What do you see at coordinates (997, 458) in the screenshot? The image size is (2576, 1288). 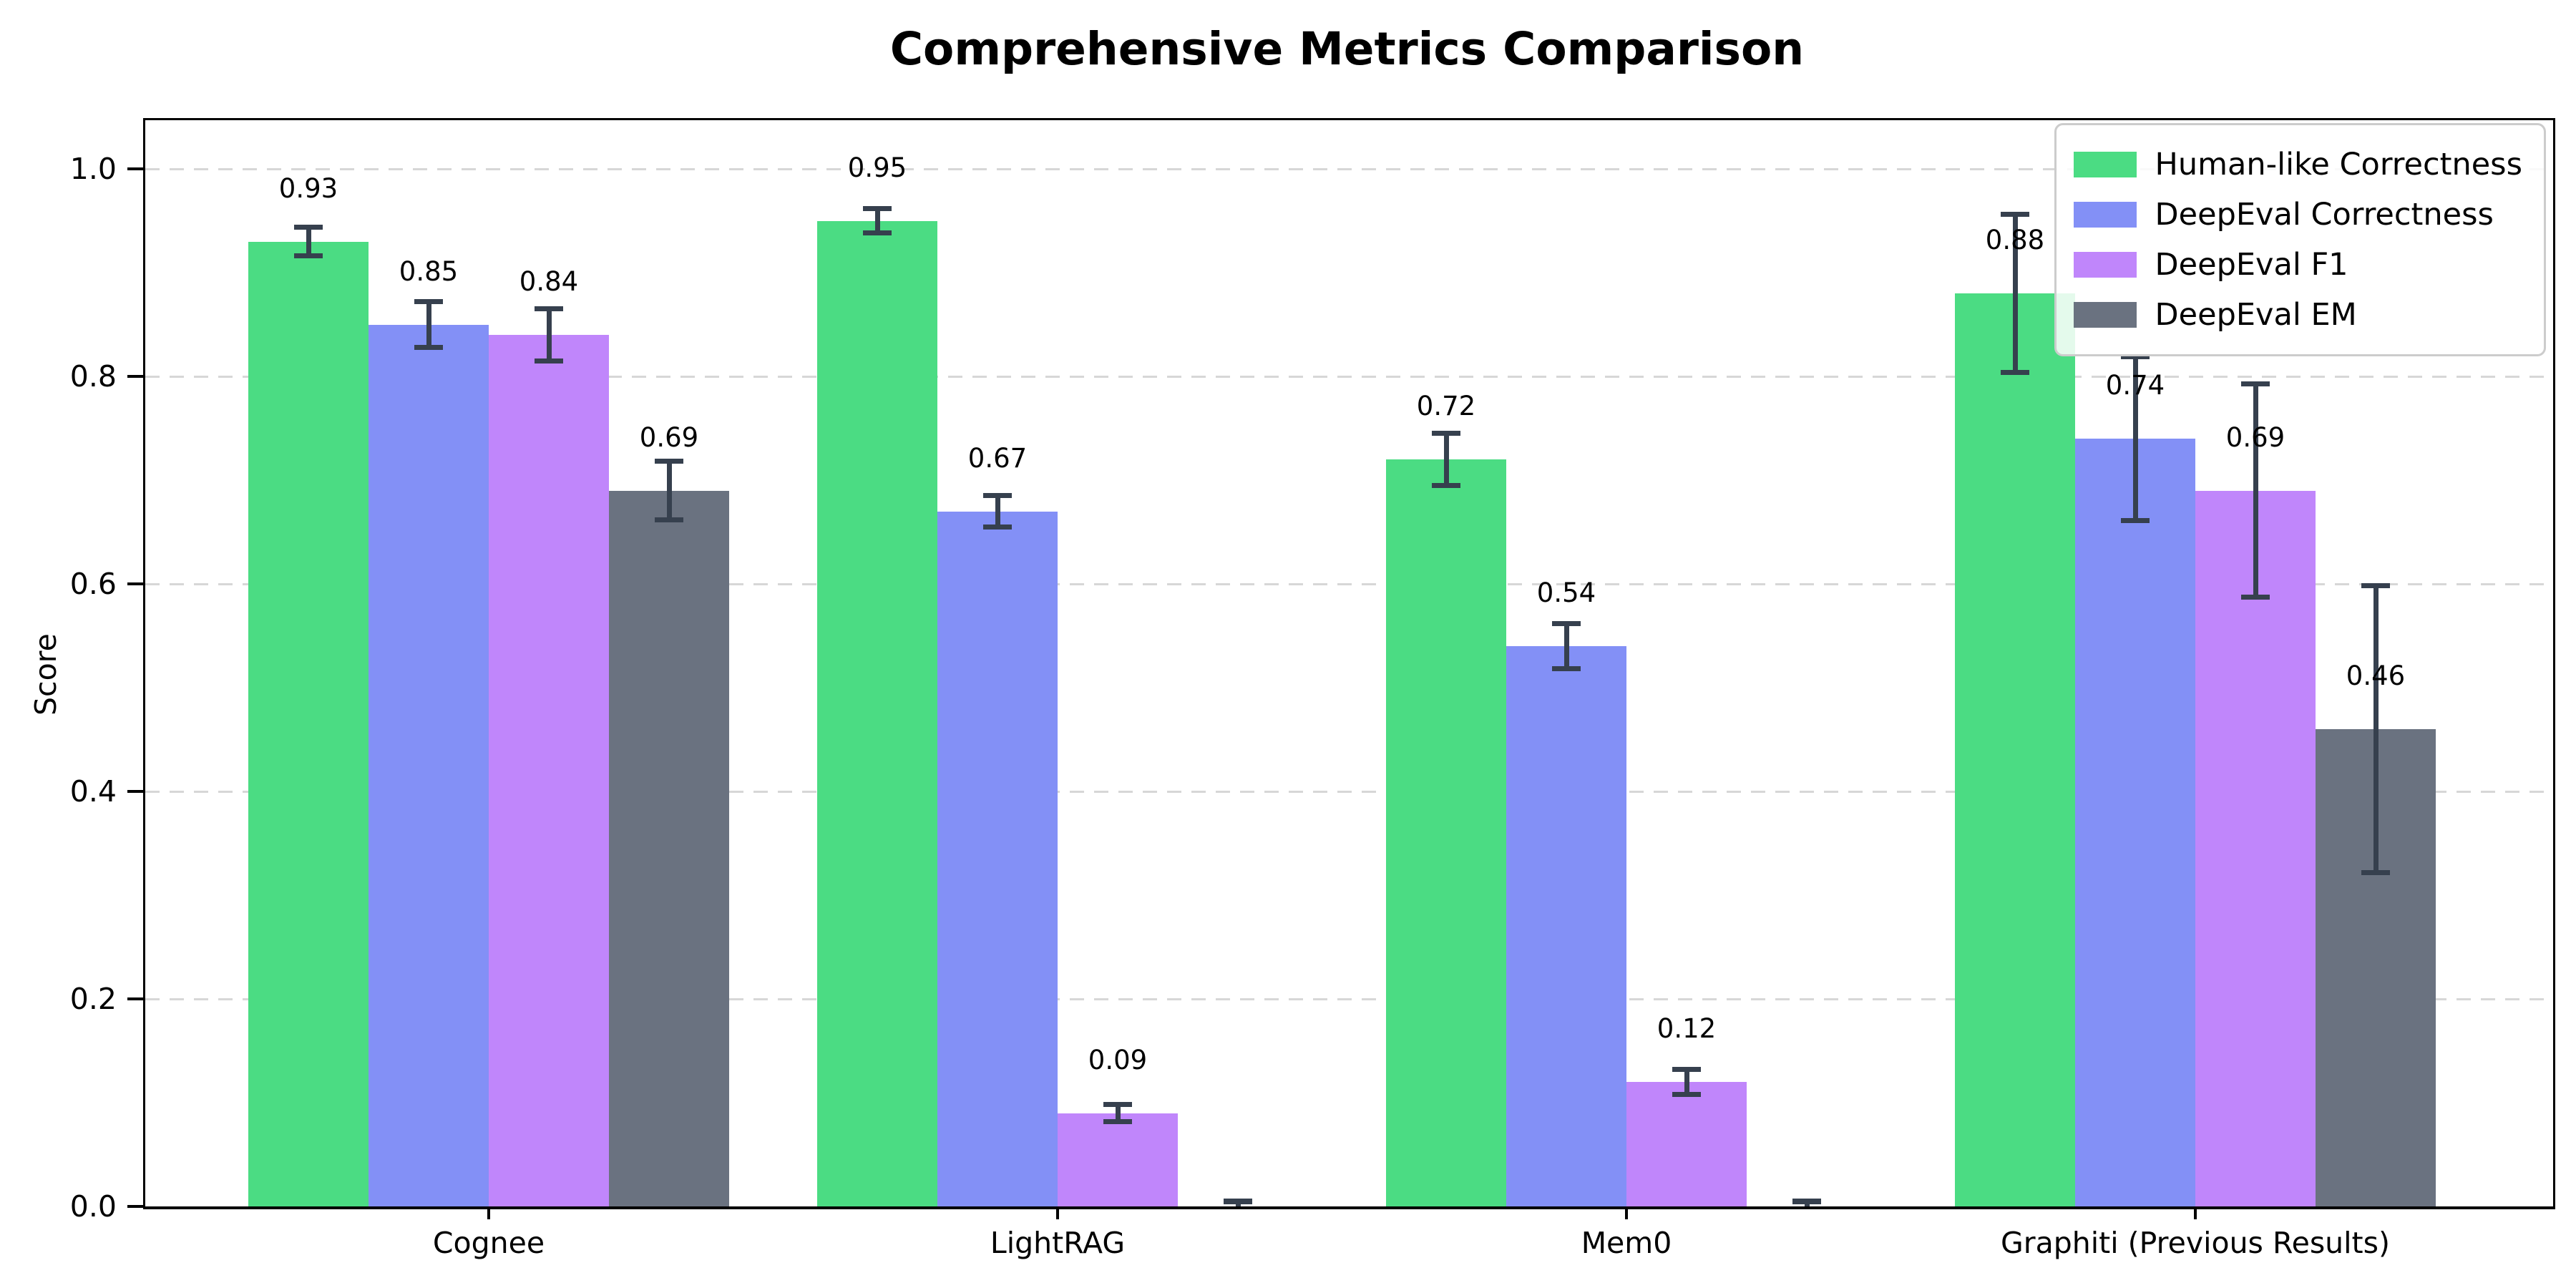 I see `bar-value-label: 0.67` at bounding box center [997, 458].